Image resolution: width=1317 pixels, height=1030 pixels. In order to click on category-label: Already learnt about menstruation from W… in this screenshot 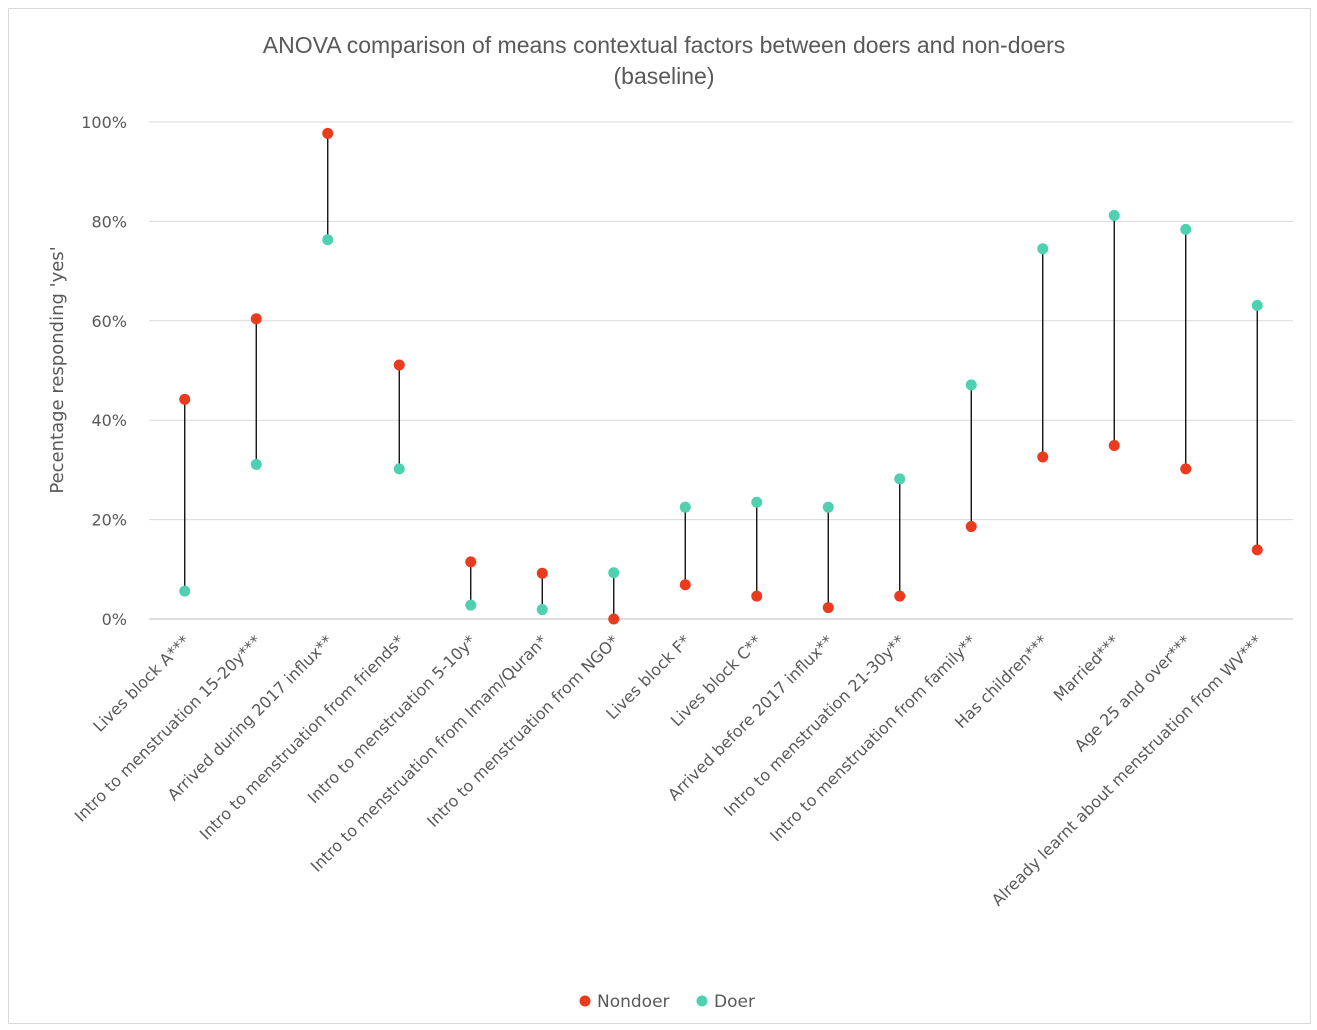, I will do `click(1127, 770)`.